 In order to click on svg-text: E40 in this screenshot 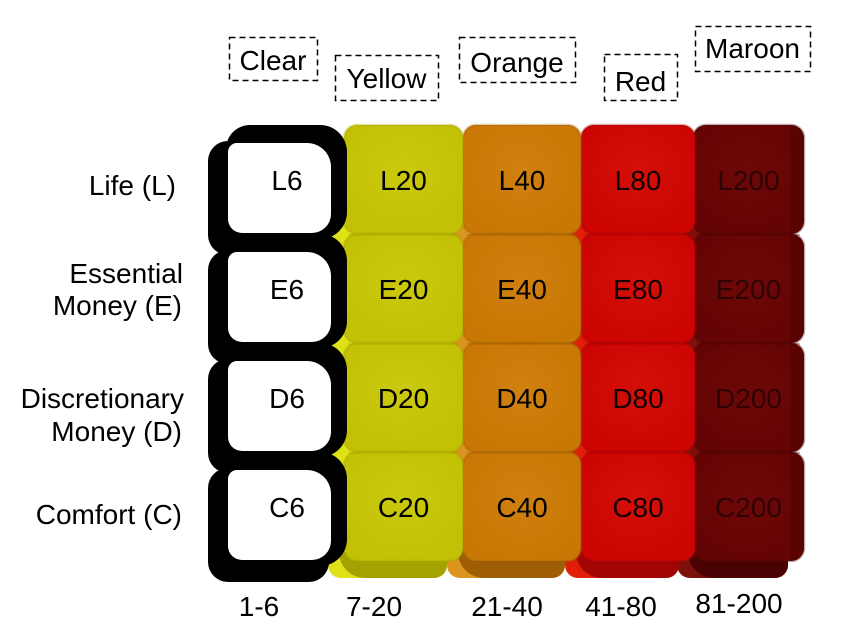, I will do `click(522, 289)`.